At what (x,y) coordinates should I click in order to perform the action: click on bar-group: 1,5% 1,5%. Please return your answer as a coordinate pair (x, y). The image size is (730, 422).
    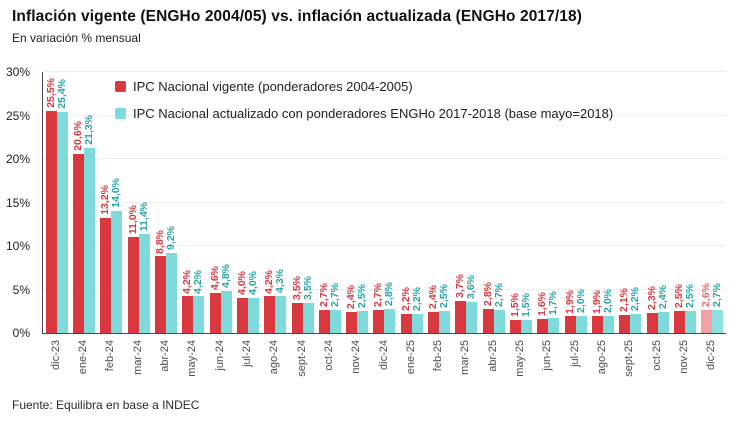
    Looking at the image, I should click on (520, 202).